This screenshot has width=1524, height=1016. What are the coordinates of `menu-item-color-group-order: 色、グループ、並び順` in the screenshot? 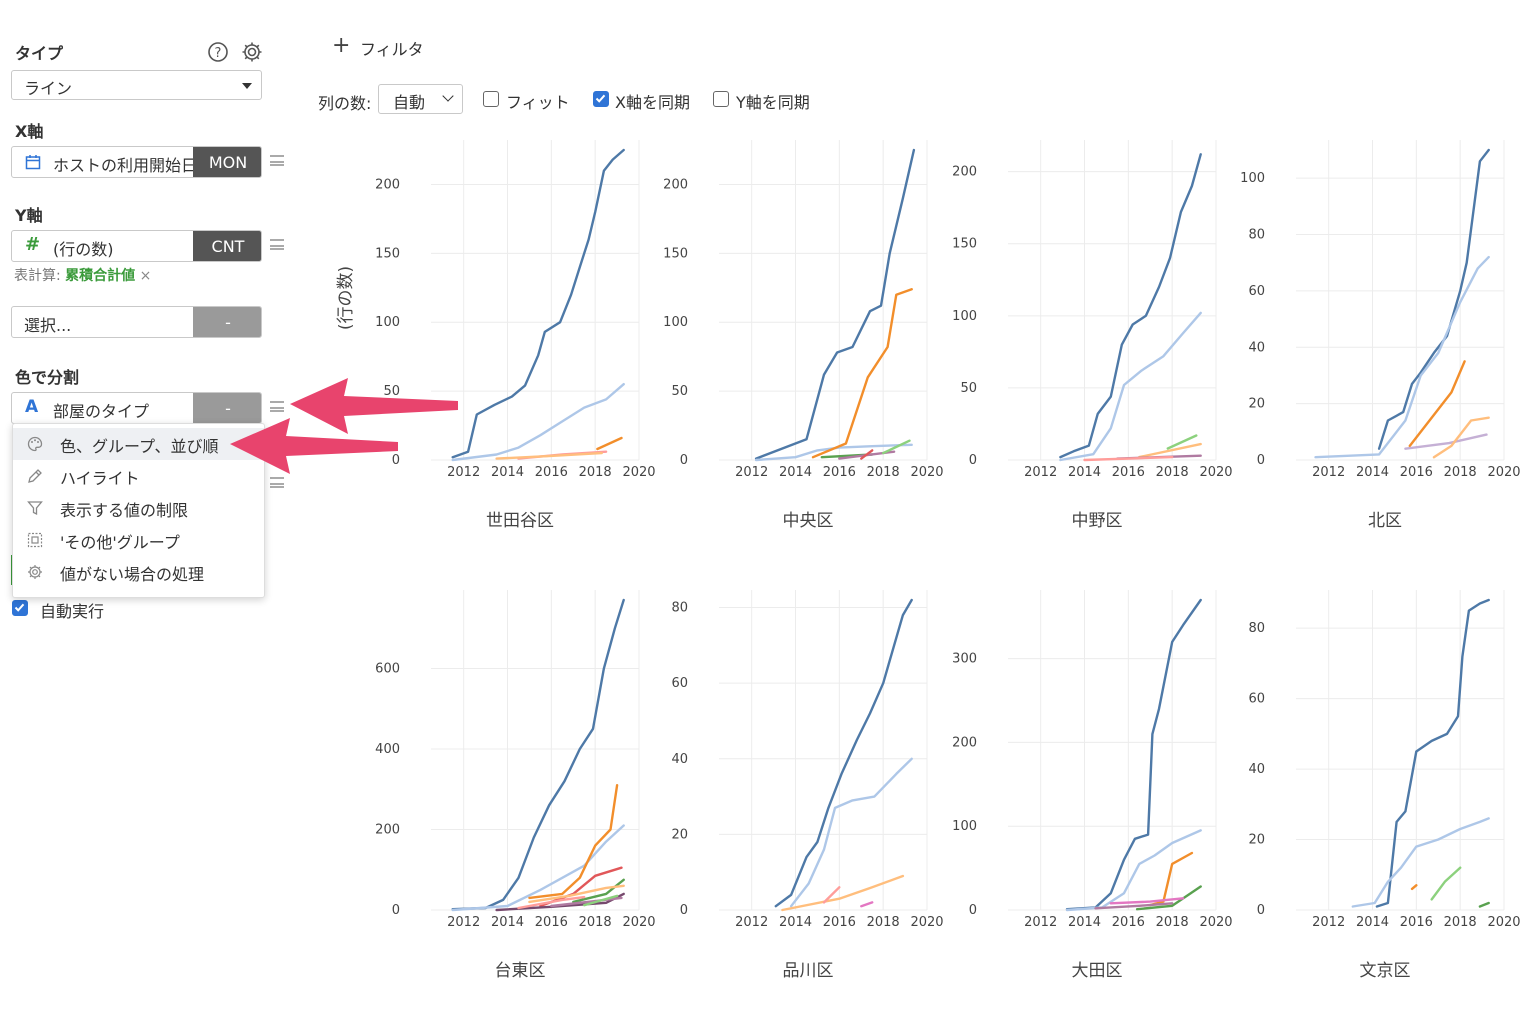 It's located at (138, 444).